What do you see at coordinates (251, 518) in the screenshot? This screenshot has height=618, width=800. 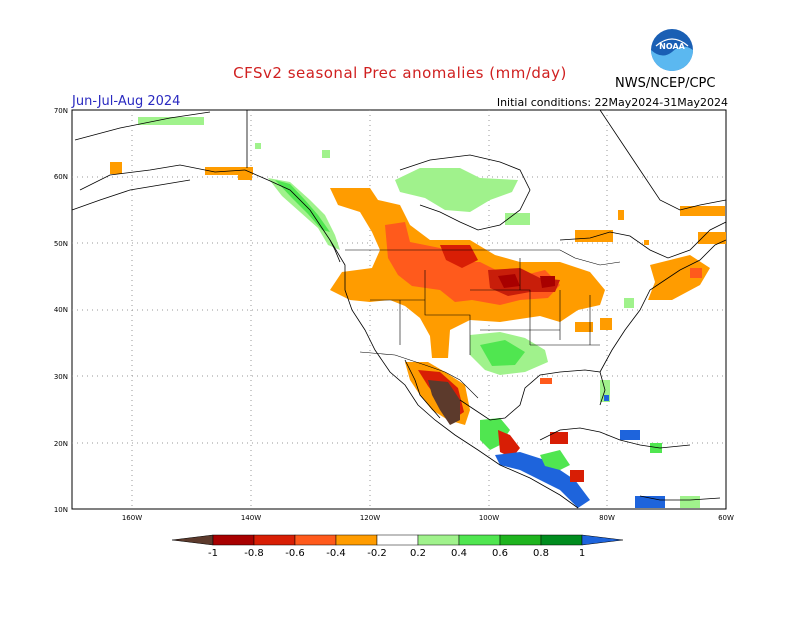 I see `svg-text: 140W` at bounding box center [251, 518].